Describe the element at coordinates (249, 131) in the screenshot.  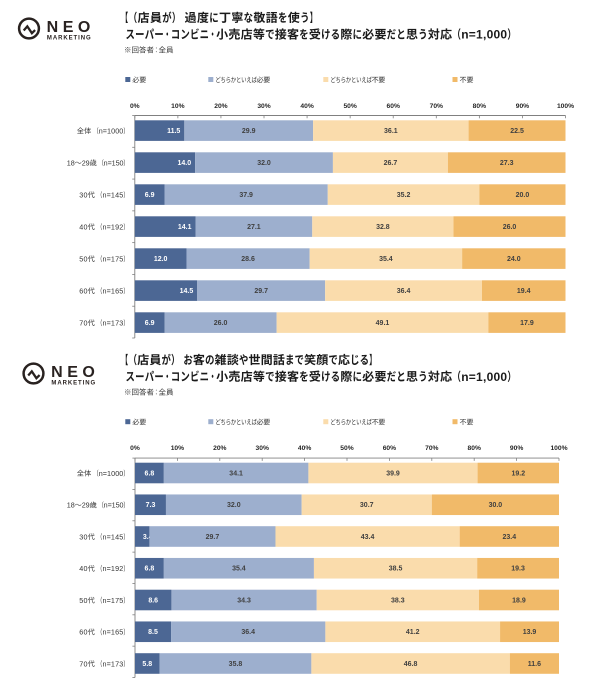
I see `svg-text: 29.9` at that location.